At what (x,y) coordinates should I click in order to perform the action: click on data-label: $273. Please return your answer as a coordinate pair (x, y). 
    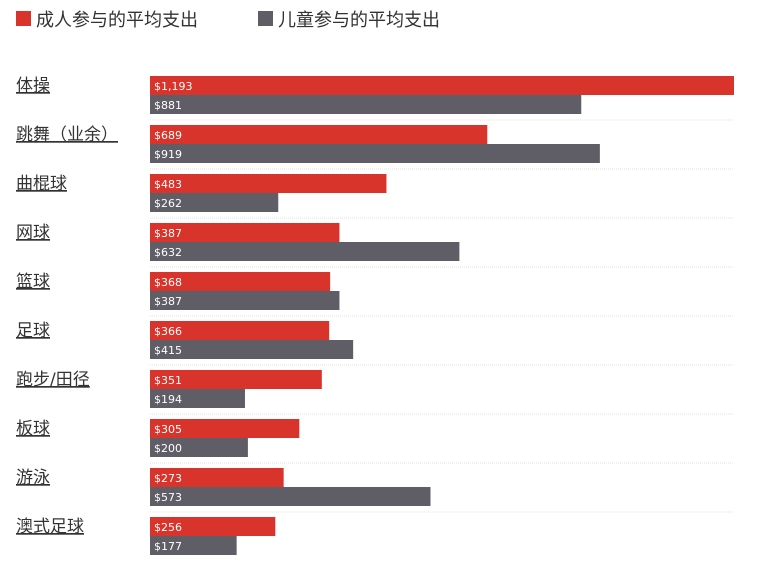
    Looking at the image, I should click on (168, 478).